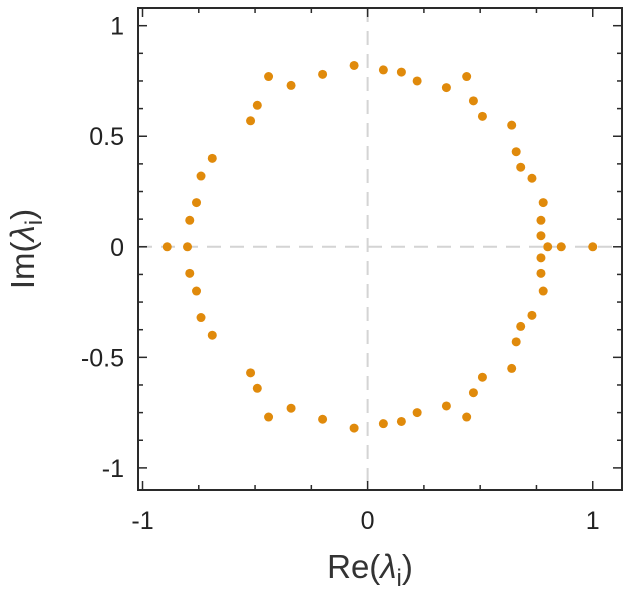 Image resolution: width=630 pixels, height=600 pixels. Describe the element at coordinates (593, 521) in the screenshot. I see `x-tick-label: 1` at that location.